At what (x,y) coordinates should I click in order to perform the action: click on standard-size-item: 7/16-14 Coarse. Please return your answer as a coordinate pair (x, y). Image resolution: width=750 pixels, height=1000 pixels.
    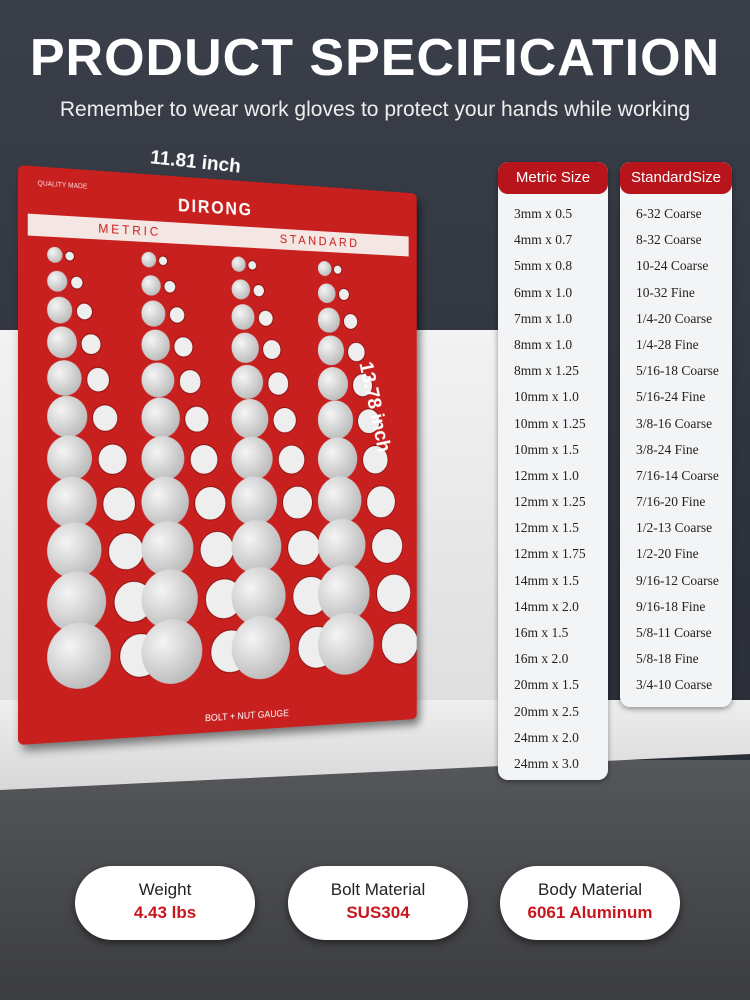
    Looking at the image, I should click on (677, 475).